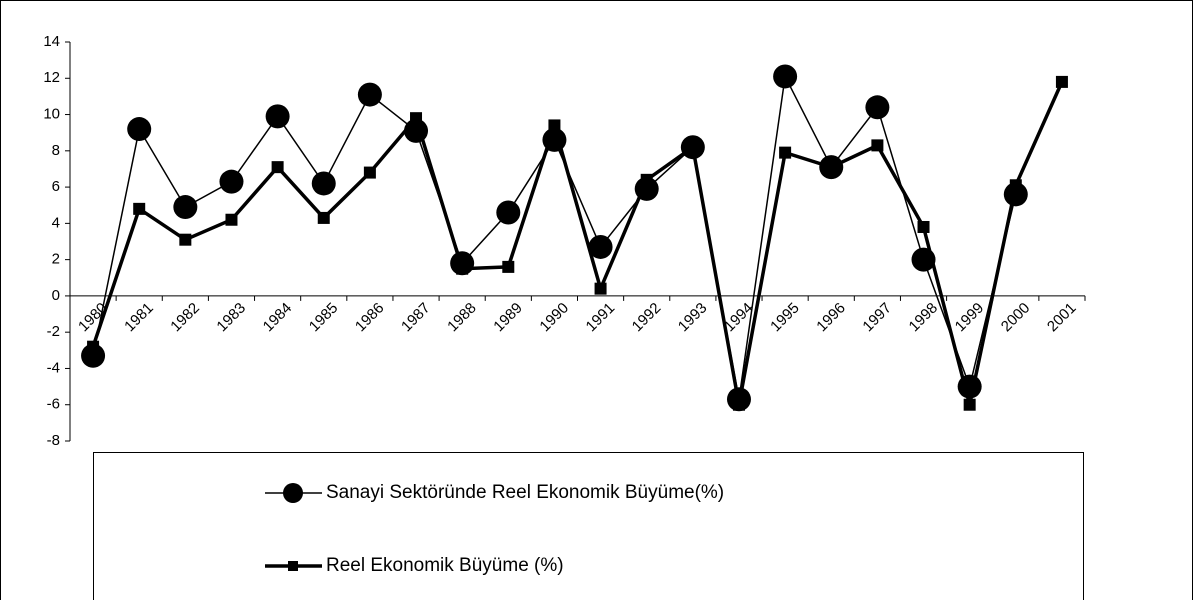 The width and height of the screenshot is (1193, 600). What do you see at coordinates (56, 295) in the screenshot?
I see `y-tick-label: 0` at bounding box center [56, 295].